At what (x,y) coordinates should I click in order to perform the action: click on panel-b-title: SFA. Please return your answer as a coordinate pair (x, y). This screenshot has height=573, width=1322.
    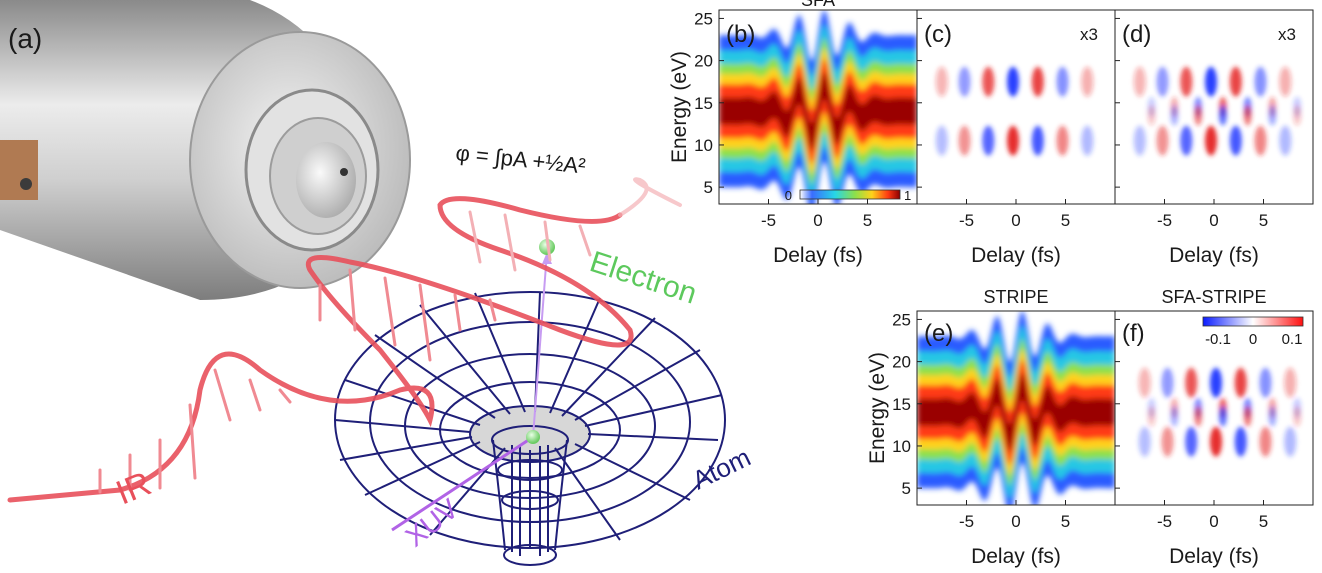
    Looking at the image, I should click on (818, 5).